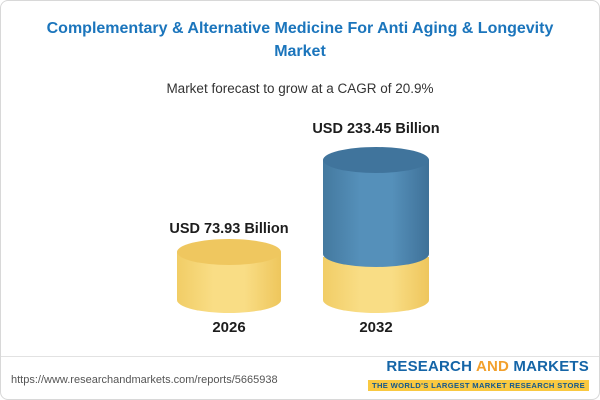 This screenshot has width=600, height=400. What do you see at coordinates (229, 327) in the screenshot?
I see `x-axis-label-2026: 2026` at bounding box center [229, 327].